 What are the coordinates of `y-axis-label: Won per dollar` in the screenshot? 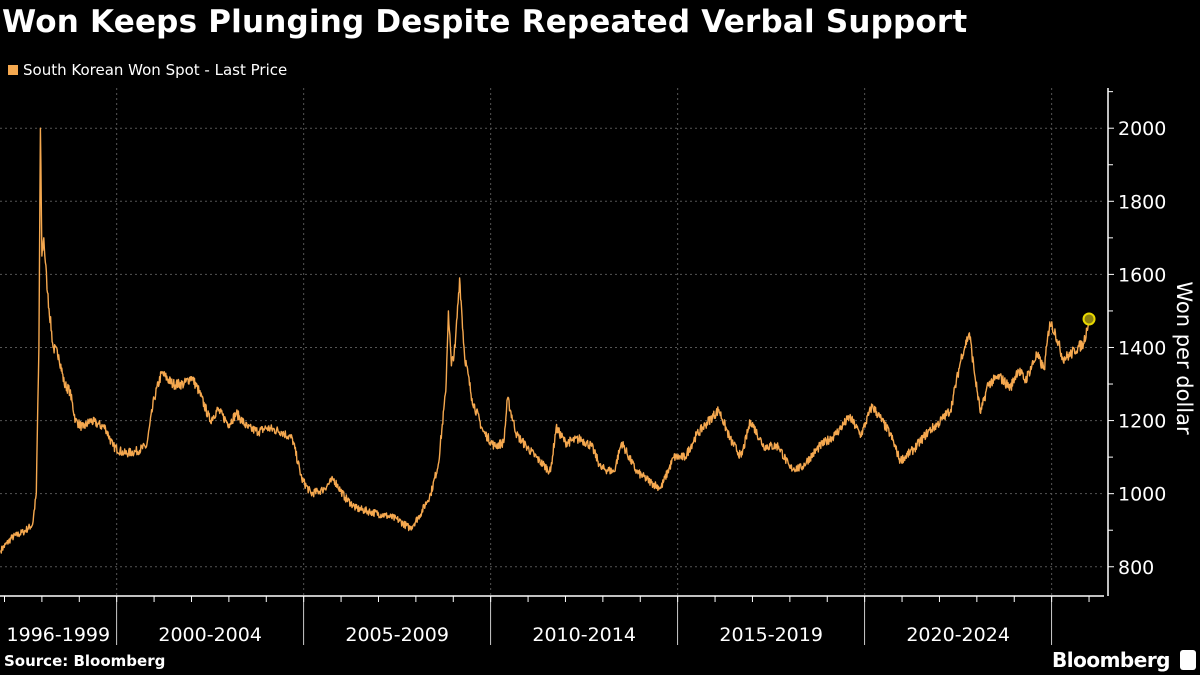 It's located at (1184, 358).